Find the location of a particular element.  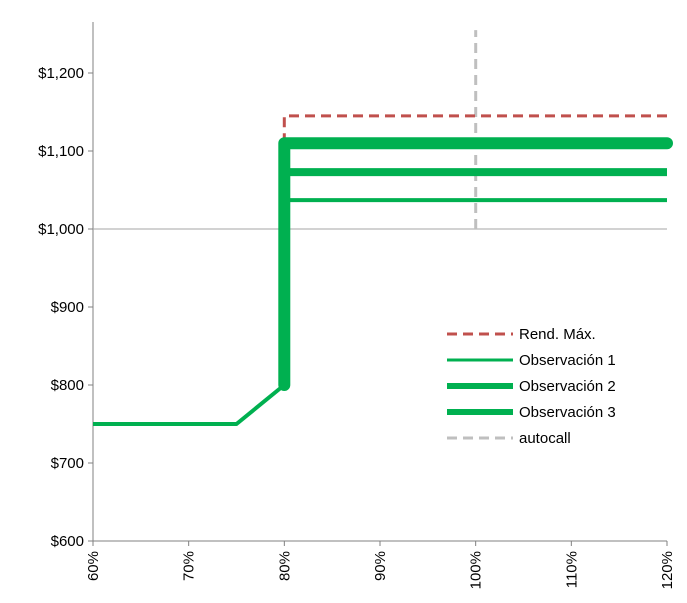

x-tick-label: 100% is located at coordinates (476, 570).